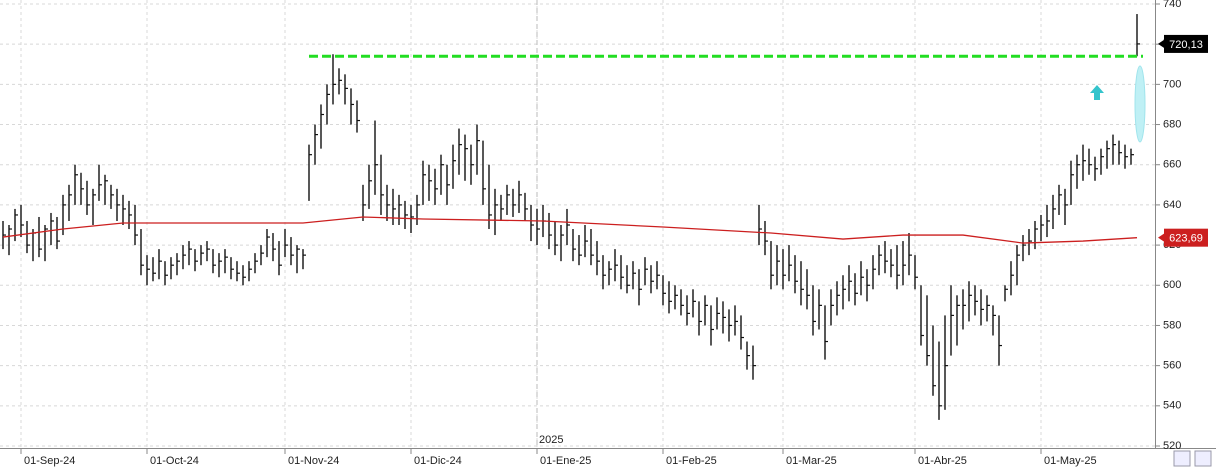 Image resolution: width=1216 pixels, height=470 pixels. I want to click on y-tick-label: 520, so click(1172, 446).